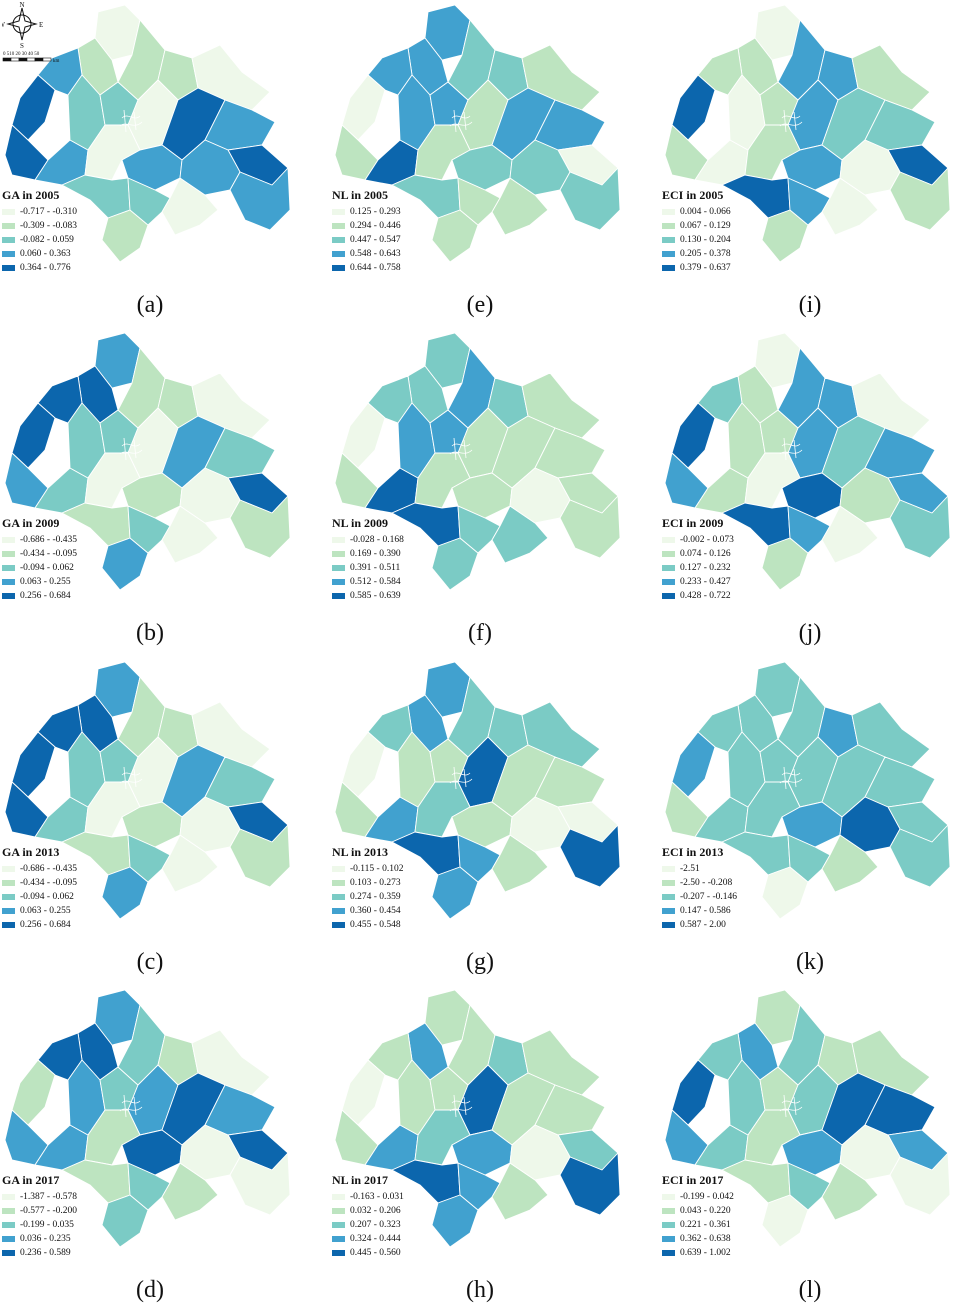 The image size is (976, 1306). What do you see at coordinates (150, 1290) in the screenshot?
I see `panel-label: (d)` at bounding box center [150, 1290].